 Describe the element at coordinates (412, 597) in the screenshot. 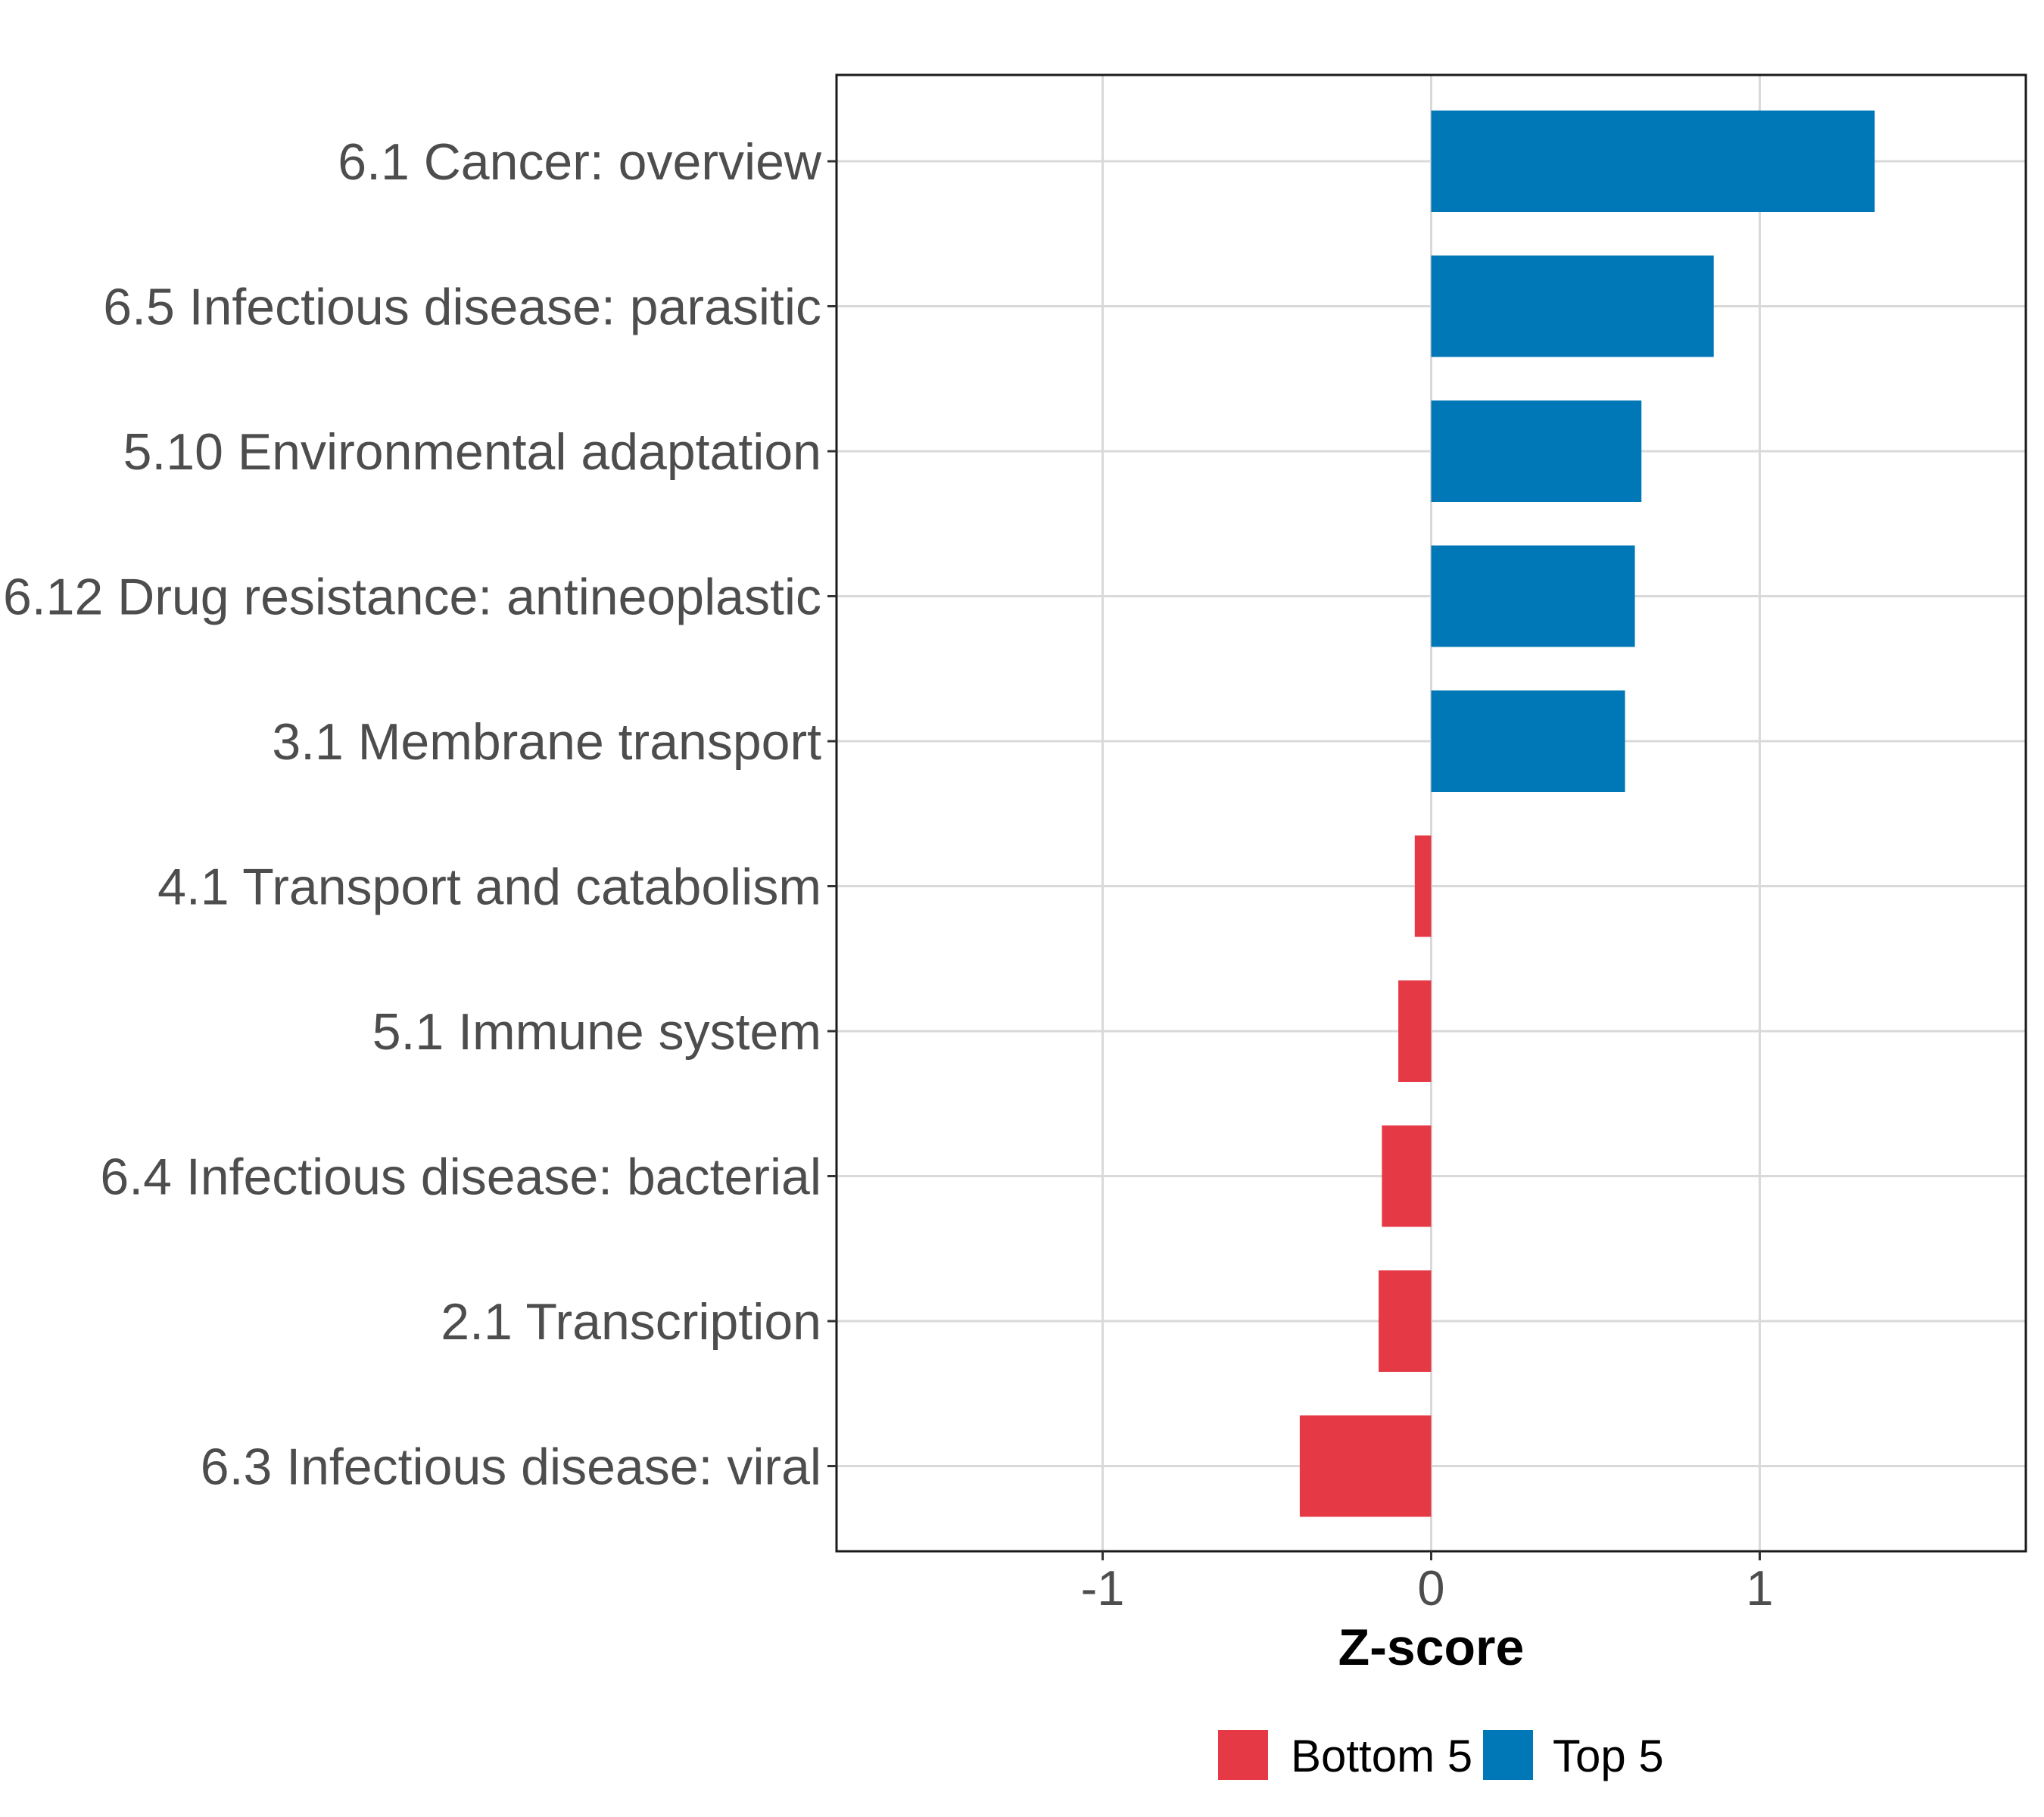

I see `y-tick-label: 6.12 Drug resistance: antineoplastic` at that location.